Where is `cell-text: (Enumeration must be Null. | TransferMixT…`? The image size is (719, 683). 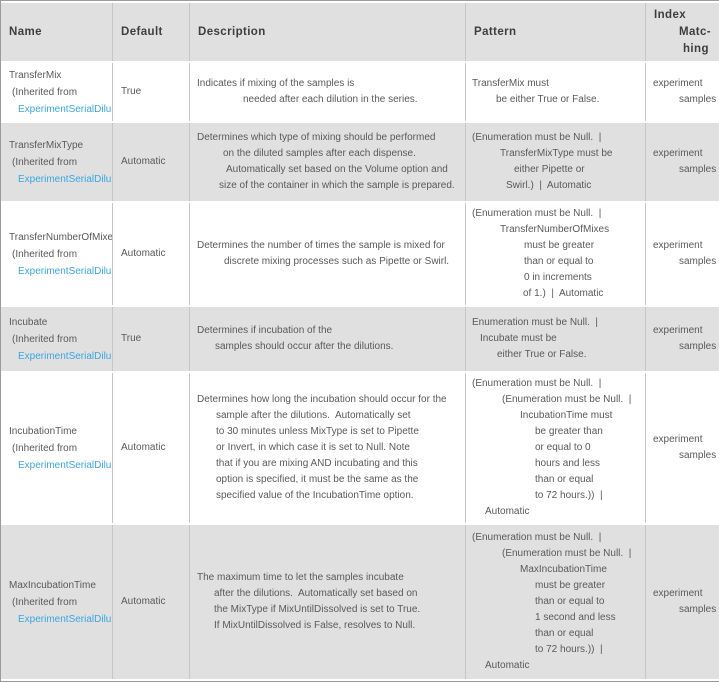
cell-text: (Enumeration must be Null. | TransferMixT… is located at coordinates (555, 162).